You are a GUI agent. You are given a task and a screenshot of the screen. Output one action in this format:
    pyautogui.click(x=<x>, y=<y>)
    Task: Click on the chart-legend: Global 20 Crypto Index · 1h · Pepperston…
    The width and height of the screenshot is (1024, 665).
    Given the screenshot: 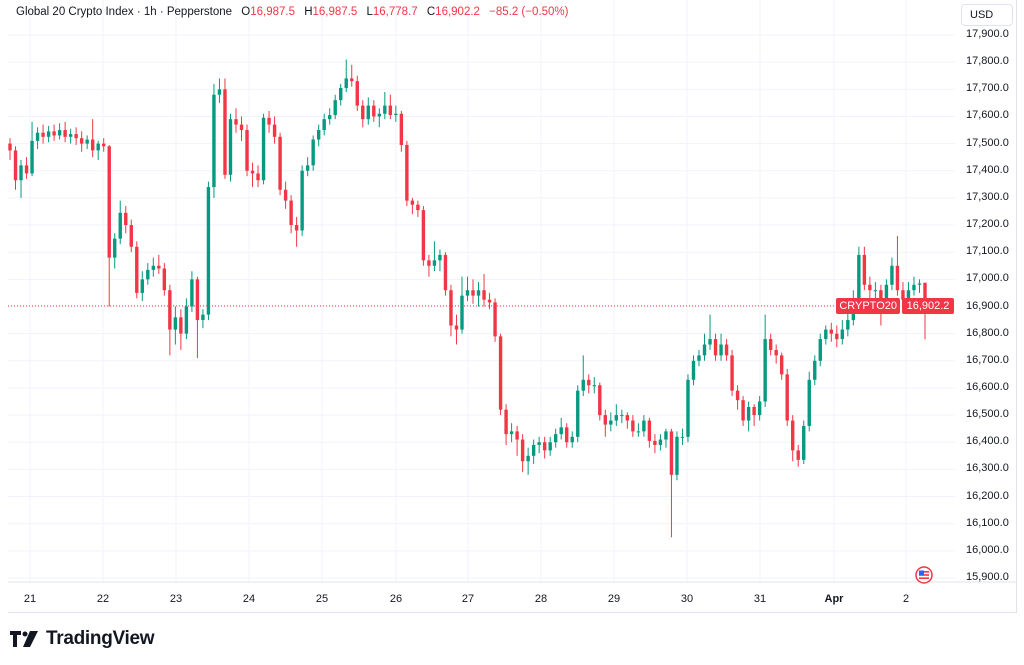 What is the action you would take?
    pyautogui.click(x=292, y=12)
    